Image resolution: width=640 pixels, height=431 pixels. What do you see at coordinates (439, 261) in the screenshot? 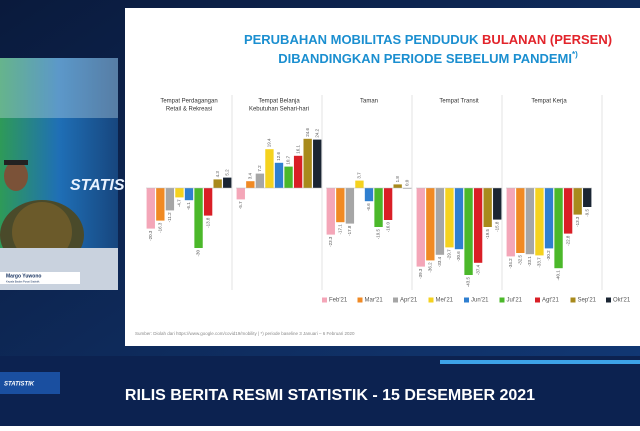
I see `value-label: -33.4` at bounding box center [439, 261].